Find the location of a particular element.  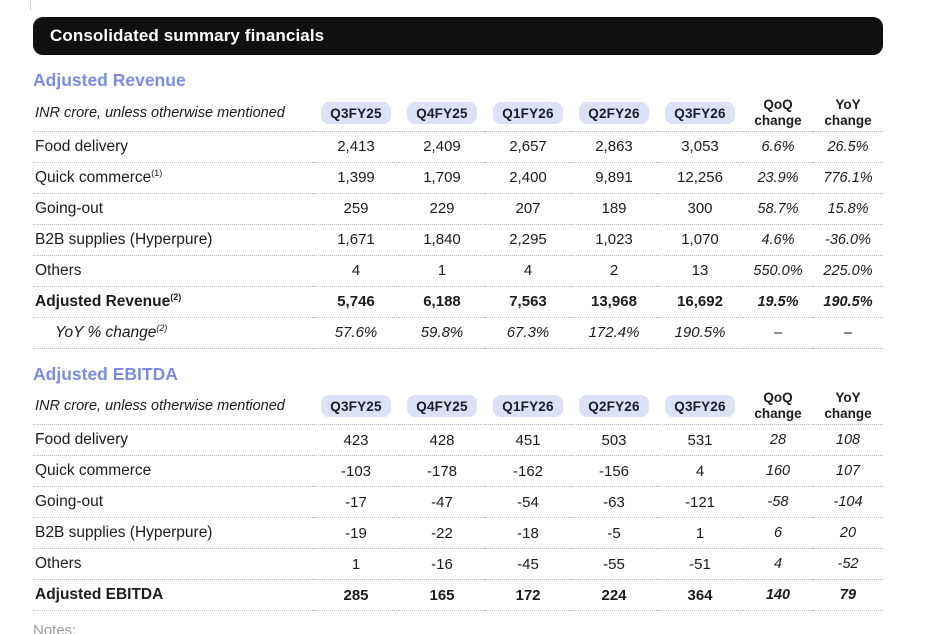

table-row: Going-out -17 -47 -54 -63 -121 -58 -104 is located at coordinates (458, 502).